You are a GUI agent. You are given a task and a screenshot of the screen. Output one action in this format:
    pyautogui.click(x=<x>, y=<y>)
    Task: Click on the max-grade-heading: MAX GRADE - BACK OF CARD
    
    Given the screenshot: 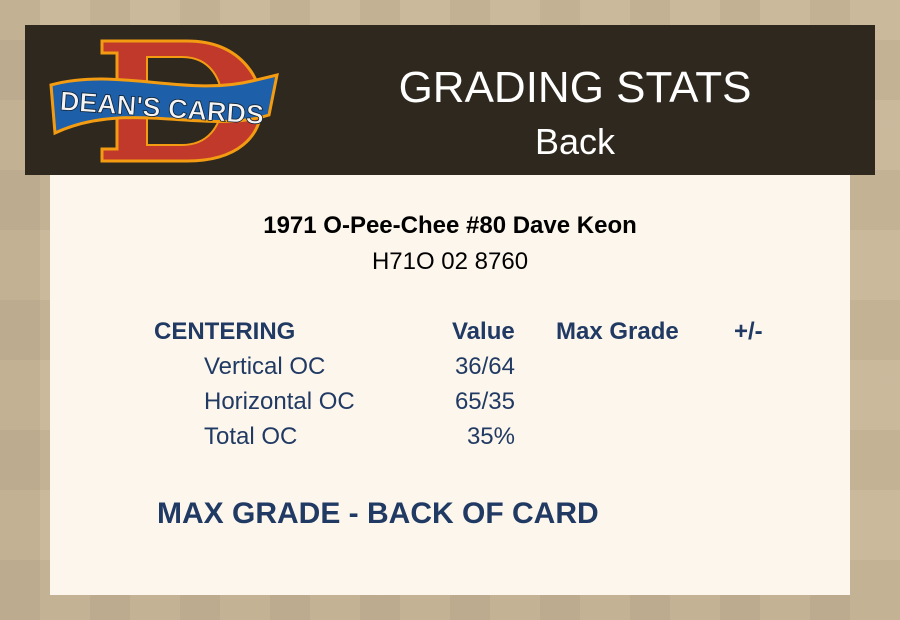 What is the action you would take?
    pyautogui.click(x=378, y=513)
    